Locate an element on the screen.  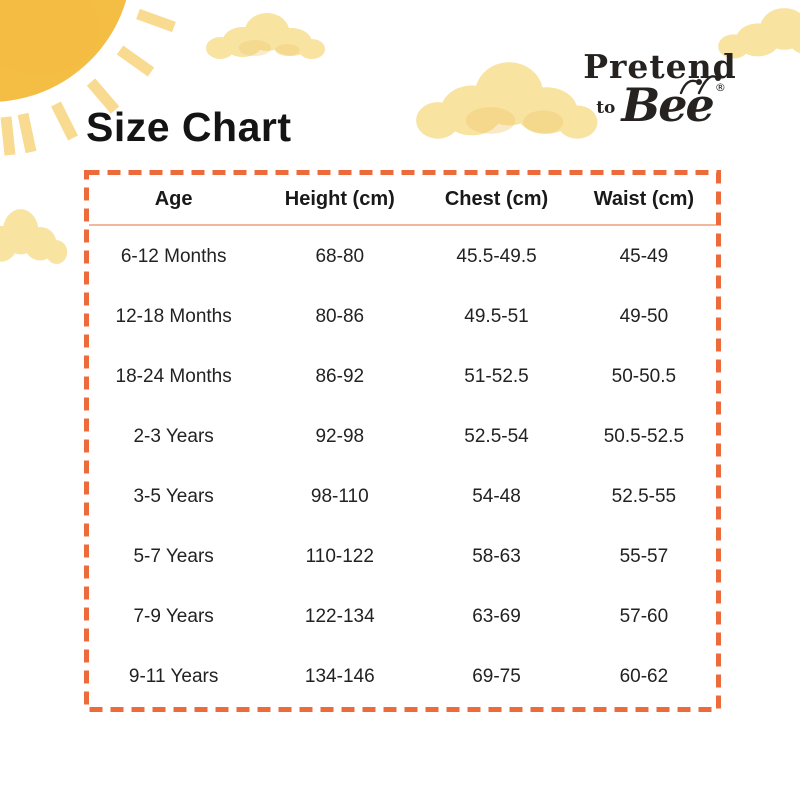
table-cell: 110-122 is located at coordinates (339, 557).